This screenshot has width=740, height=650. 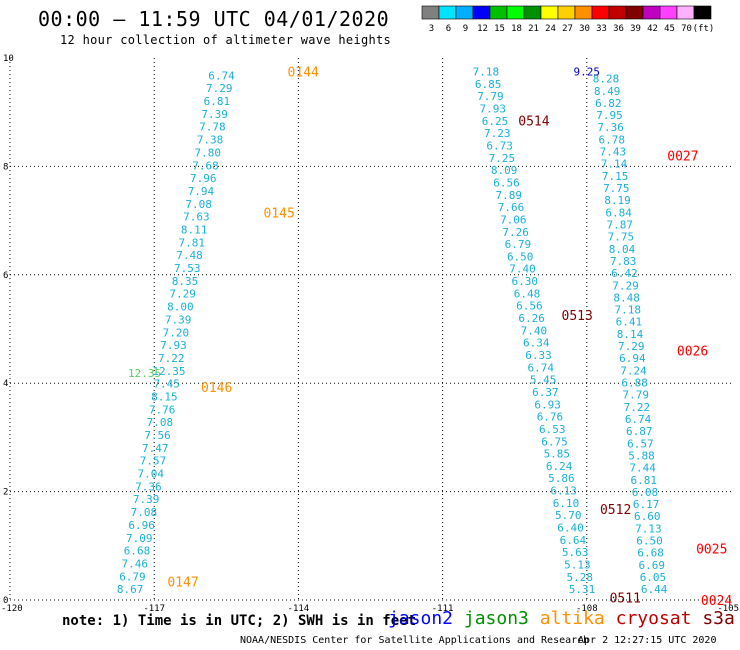 What do you see at coordinates (221, 75) in the screenshot?
I see `wave-height-value: 6.74` at bounding box center [221, 75].